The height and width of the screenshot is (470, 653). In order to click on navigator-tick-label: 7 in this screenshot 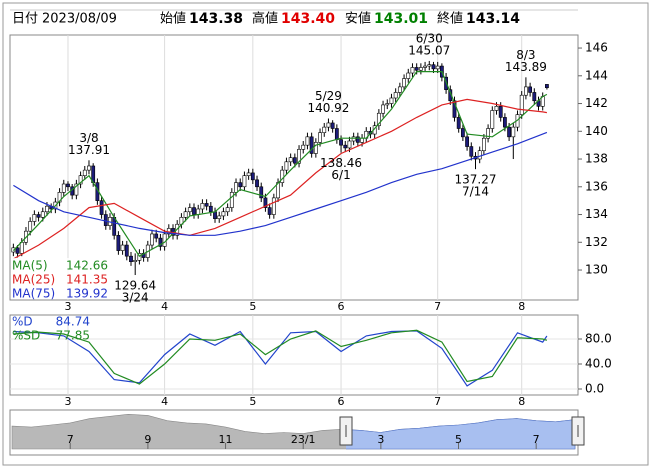, I will do `click(536, 439)`.